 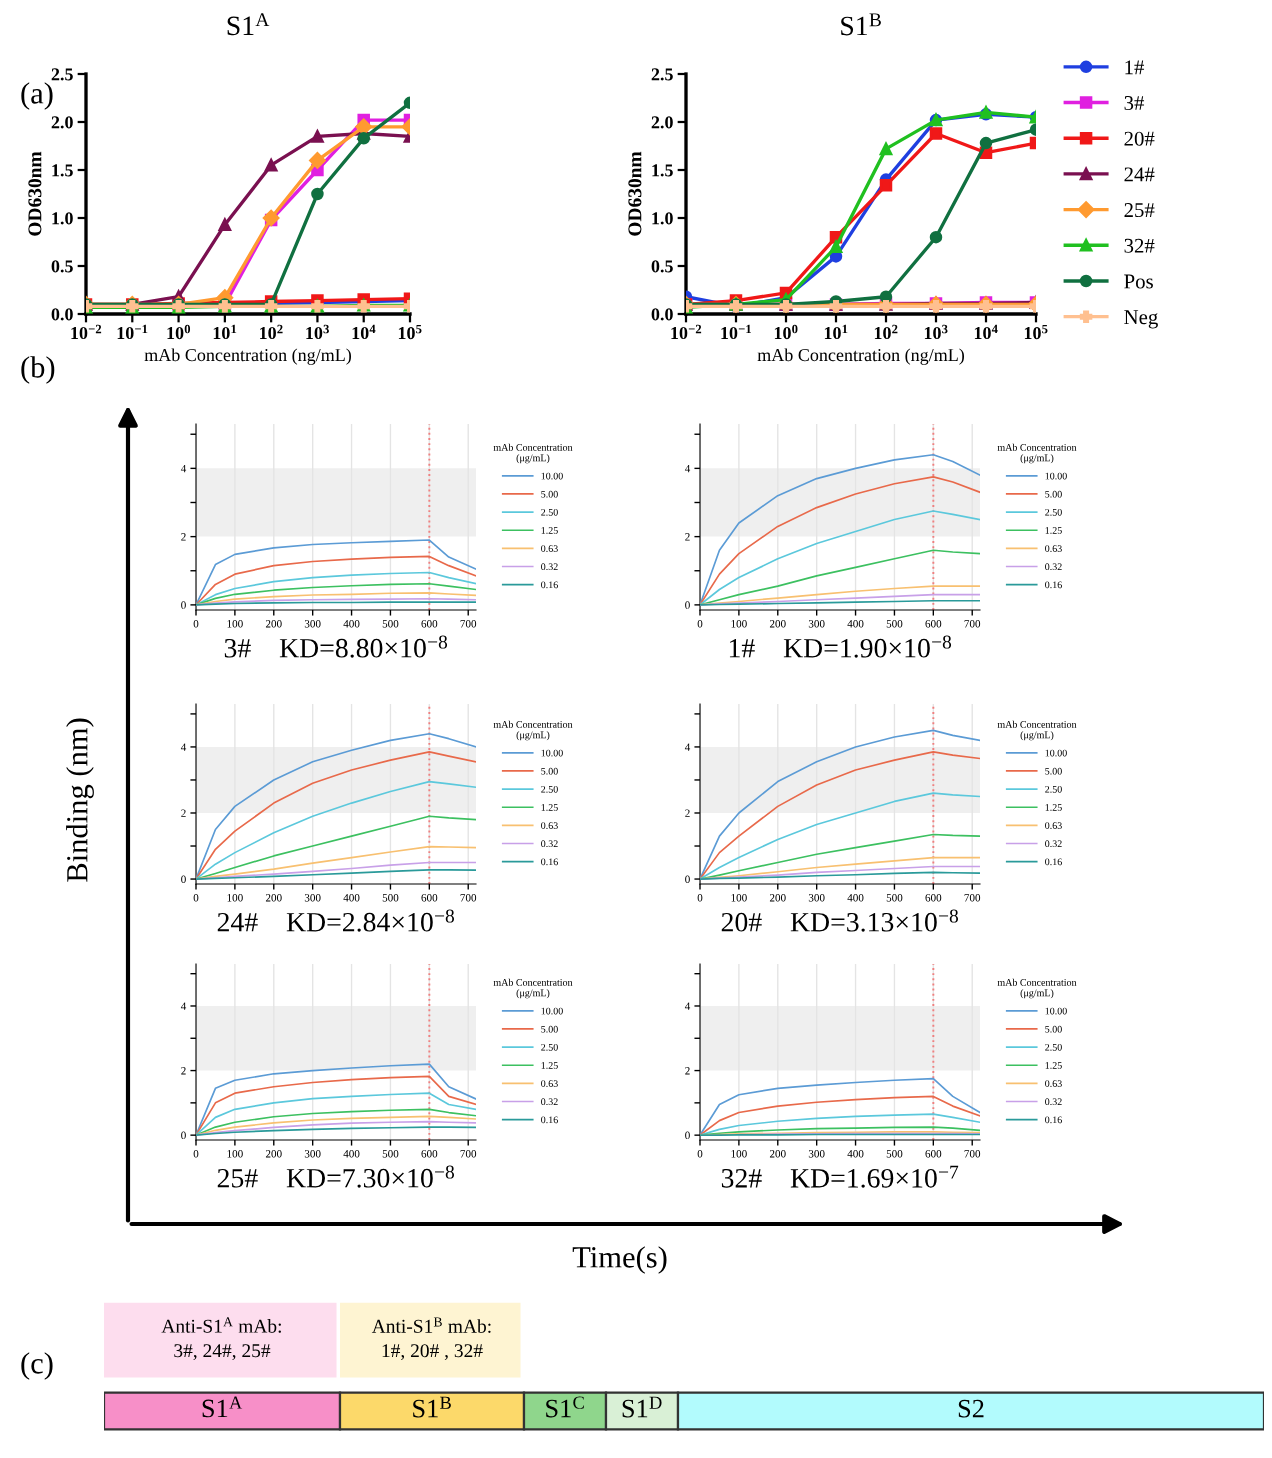 What do you see at coordinates (1139, 210) in the screenshot?
I see `legend-label: 25#` at bounding box center [1139, 210].